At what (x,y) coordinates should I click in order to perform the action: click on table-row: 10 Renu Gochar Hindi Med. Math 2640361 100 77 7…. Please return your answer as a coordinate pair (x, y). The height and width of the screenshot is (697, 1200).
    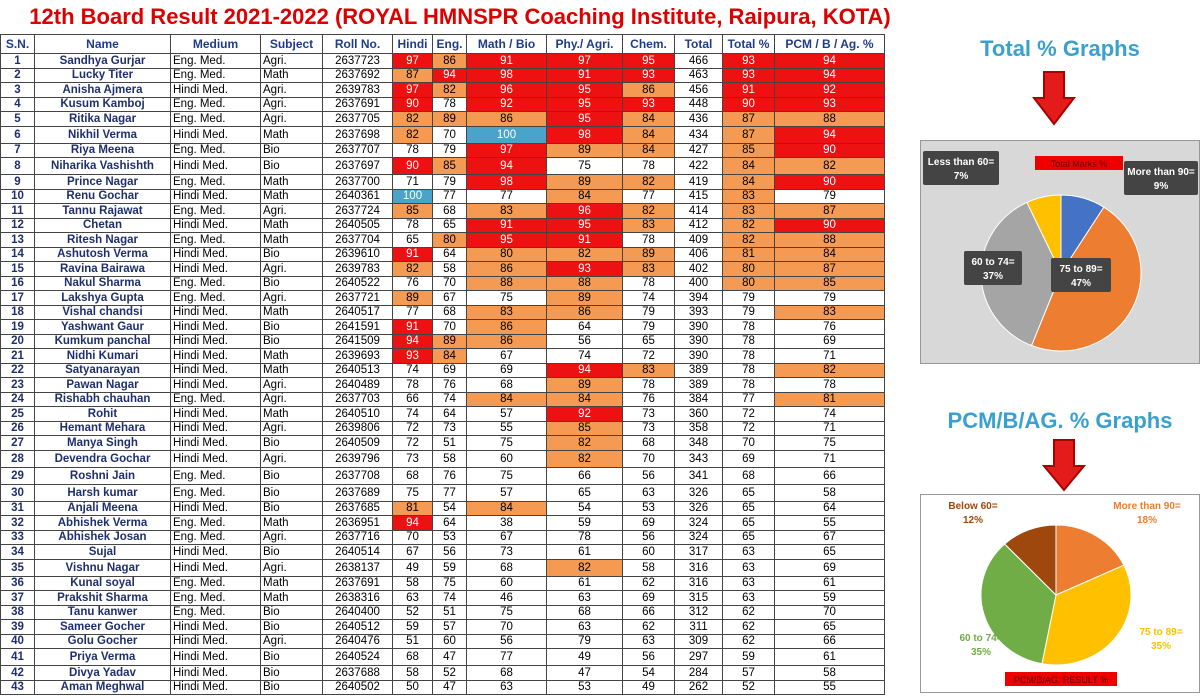
    Looking at the image, I should click on (442, 196).